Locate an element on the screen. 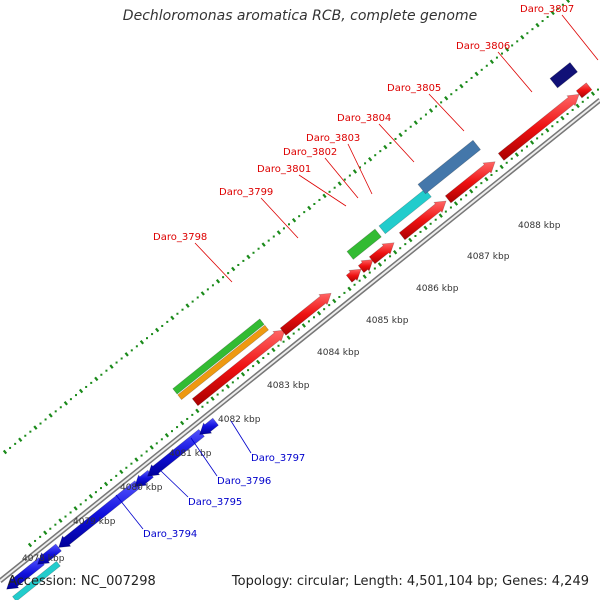  gene-label: Daro_3806 is located at coordinates (483, 46).